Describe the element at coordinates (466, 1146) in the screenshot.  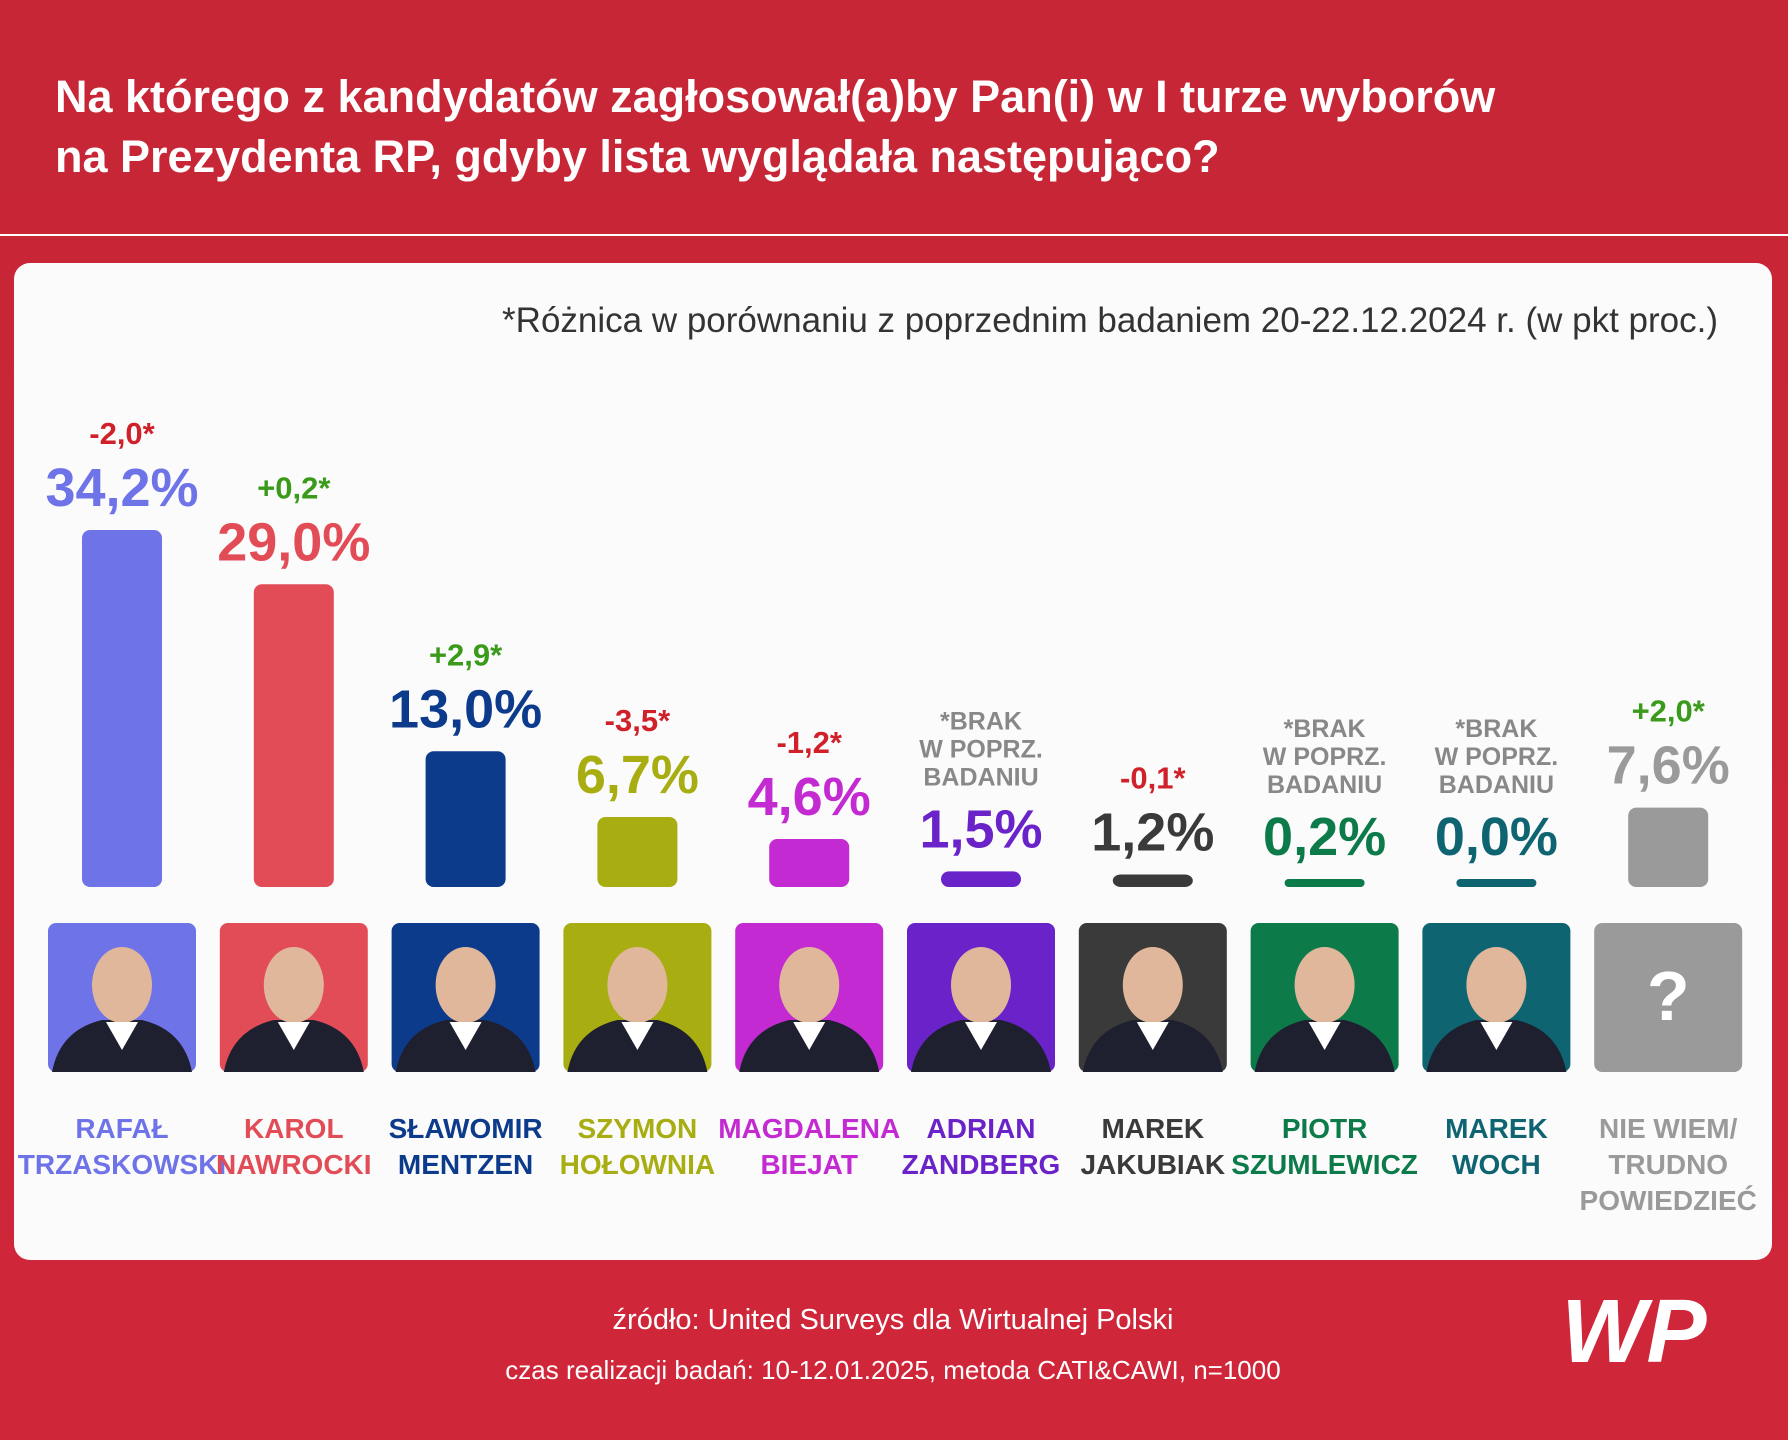
I see `candidate-name: SŁAWOMIR MENTZEN` at that location.